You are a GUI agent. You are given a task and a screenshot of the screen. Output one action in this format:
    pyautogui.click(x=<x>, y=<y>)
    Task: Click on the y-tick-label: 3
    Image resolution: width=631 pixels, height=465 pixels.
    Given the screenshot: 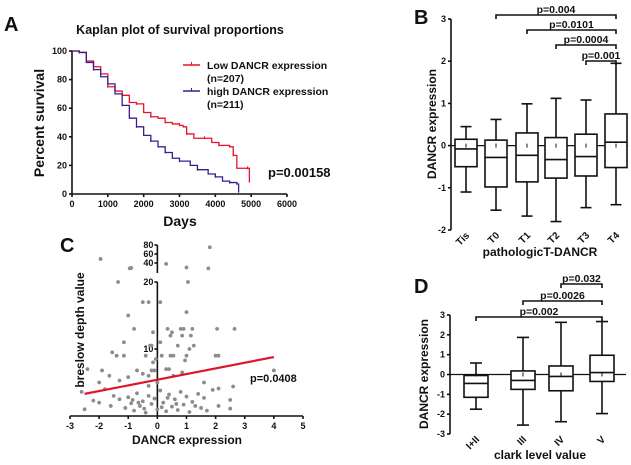 What is the action you would take?
    pyautogui.click(x=442, y=315)
    